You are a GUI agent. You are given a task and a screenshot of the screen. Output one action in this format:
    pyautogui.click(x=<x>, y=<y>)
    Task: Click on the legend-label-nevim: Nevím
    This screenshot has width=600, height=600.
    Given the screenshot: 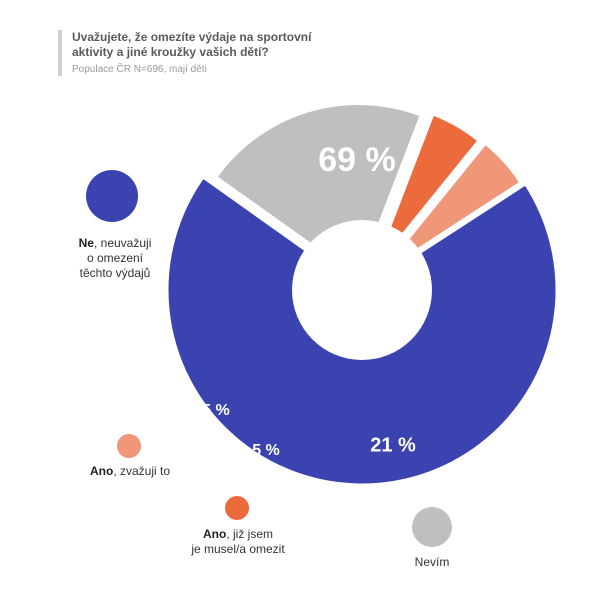 What is the action you would take?
    pyautogui.click(x=432, y=562)
    